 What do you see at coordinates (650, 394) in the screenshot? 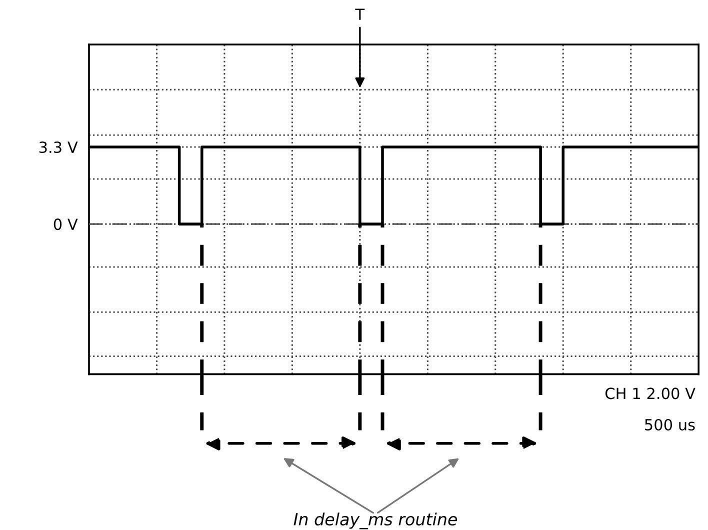
I see `text: CH 1 2.00 V` at bounding box center [650, 394].